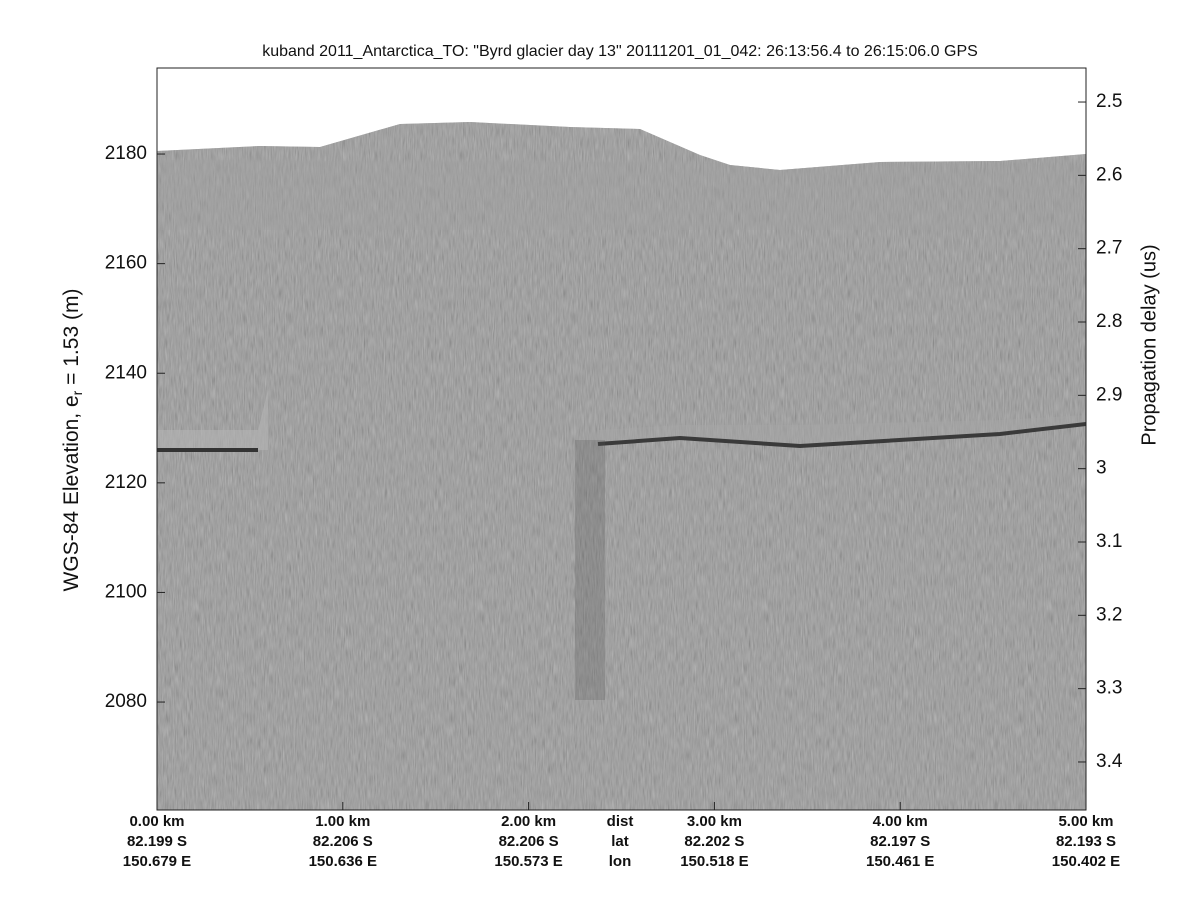 Image resolution: width=1200 pixels, height=905 pixels. I want to click on y2-tick-label: 2.9, so click(1109, 394).